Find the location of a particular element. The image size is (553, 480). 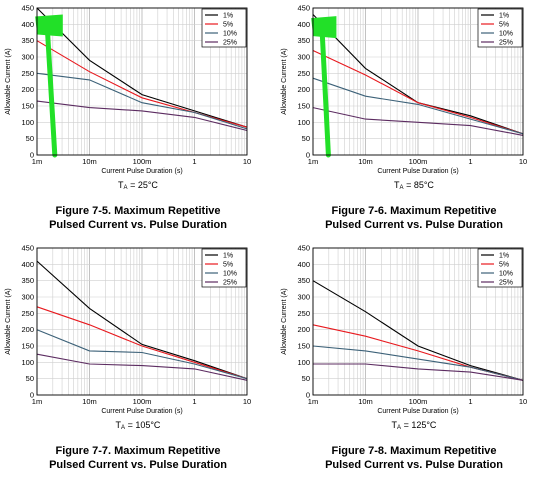

temperature-condition: TA = 85°C is located at coordinates (414, 185).